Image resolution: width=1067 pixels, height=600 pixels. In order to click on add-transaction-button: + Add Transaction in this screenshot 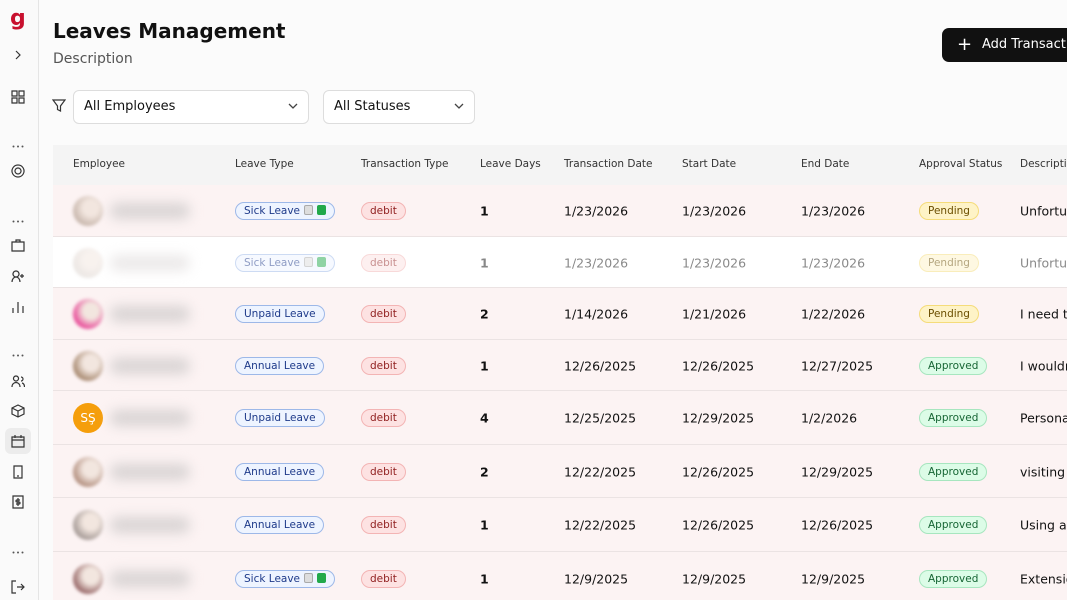, I will do `click(1004, 45)`.